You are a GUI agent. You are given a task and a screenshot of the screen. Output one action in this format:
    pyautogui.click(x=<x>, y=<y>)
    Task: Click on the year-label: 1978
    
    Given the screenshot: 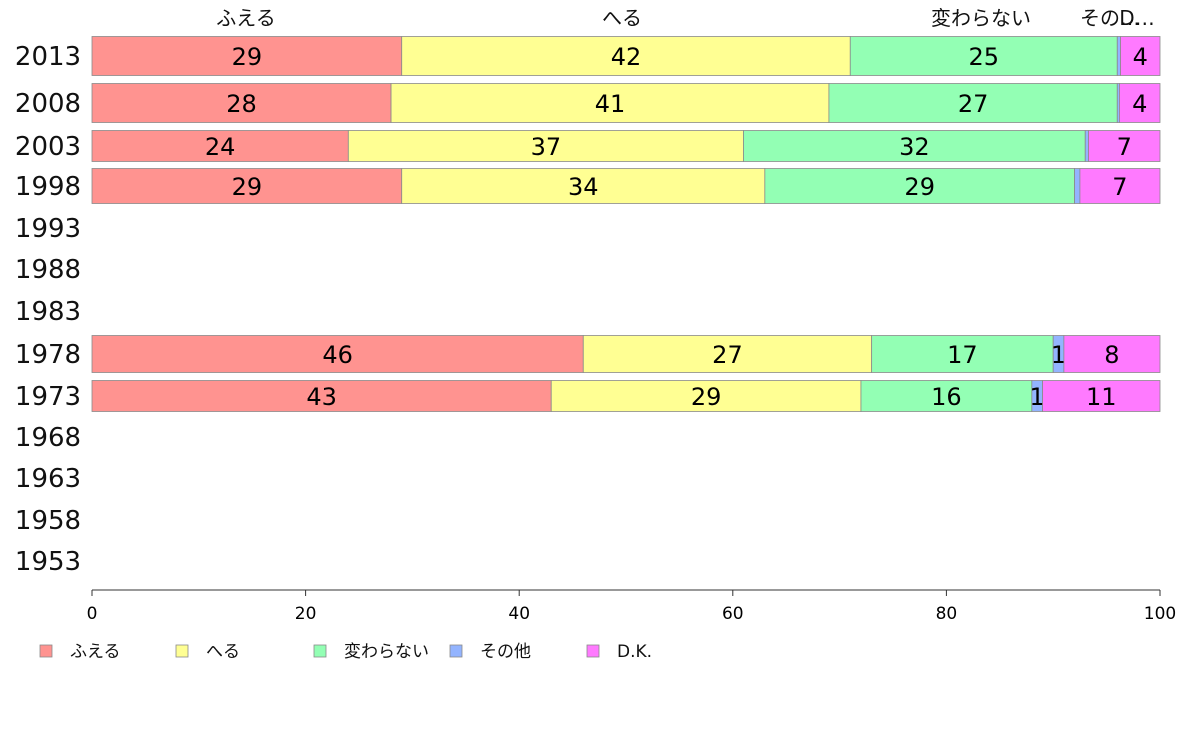 What is the action you would take?
    pyautogui.click(x=48, y=355)
    